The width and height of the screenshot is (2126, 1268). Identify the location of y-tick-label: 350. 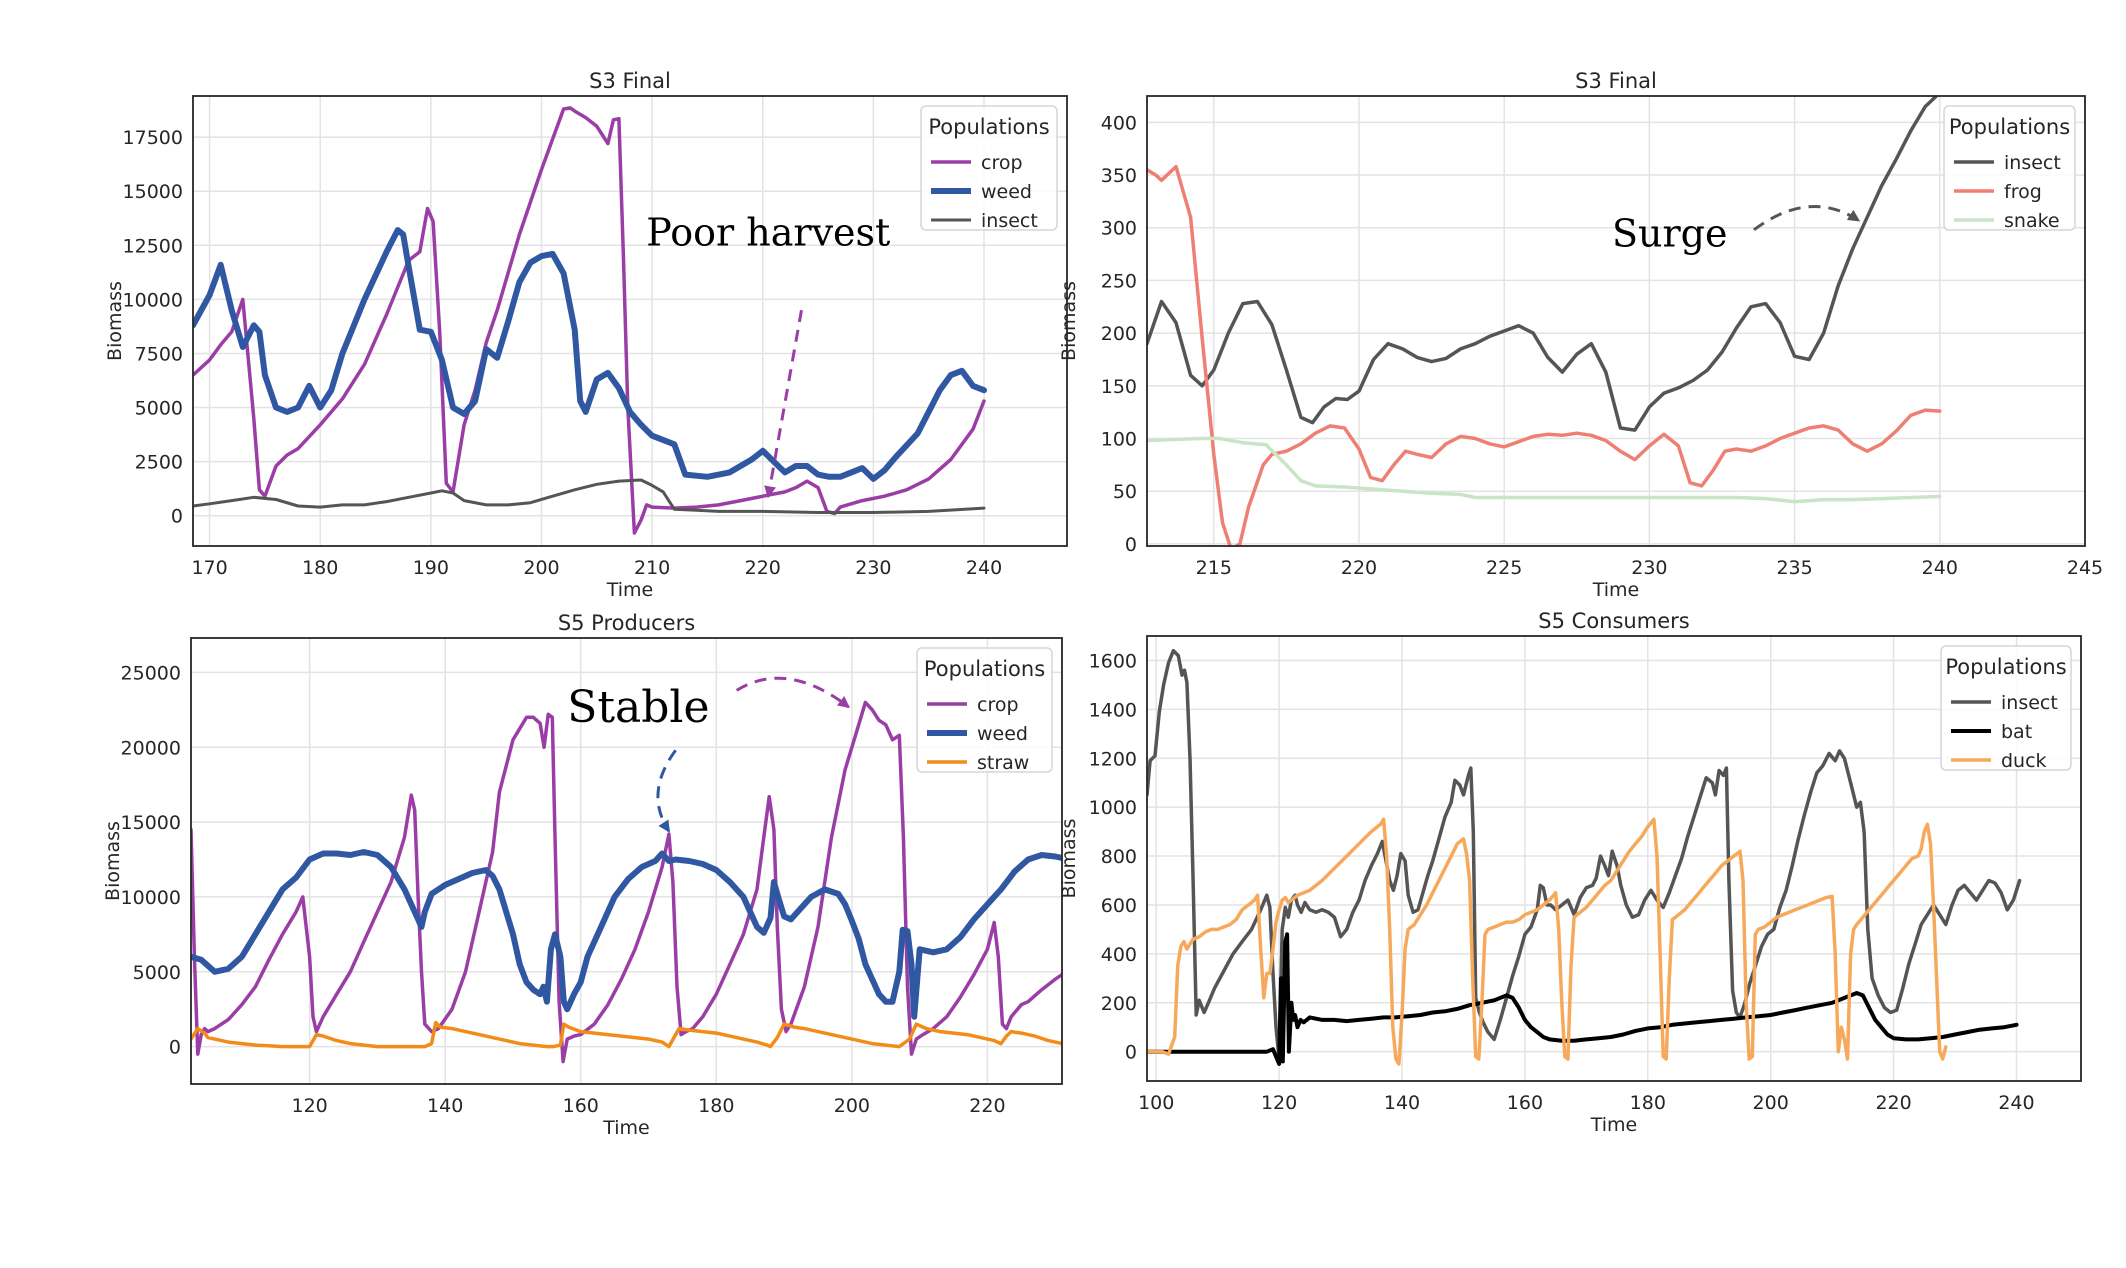
(1119, 176).